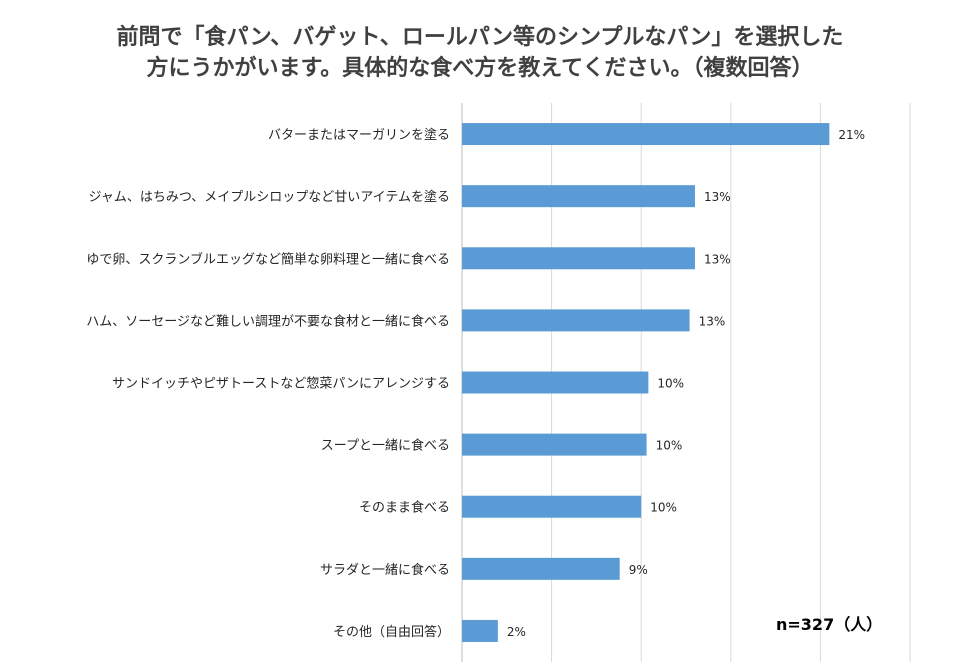  Describe the element at coordinates (516, 632) in the screenshot. I see `data-label: 2%` at that location.